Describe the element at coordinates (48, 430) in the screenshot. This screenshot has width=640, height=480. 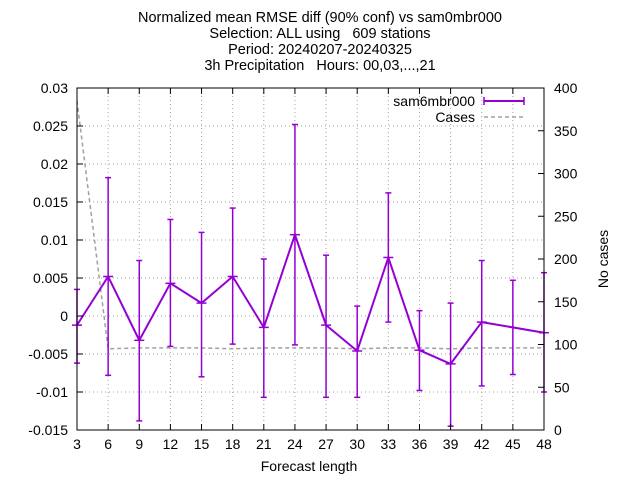
I see `y-tick-label: -0.015` at that location.